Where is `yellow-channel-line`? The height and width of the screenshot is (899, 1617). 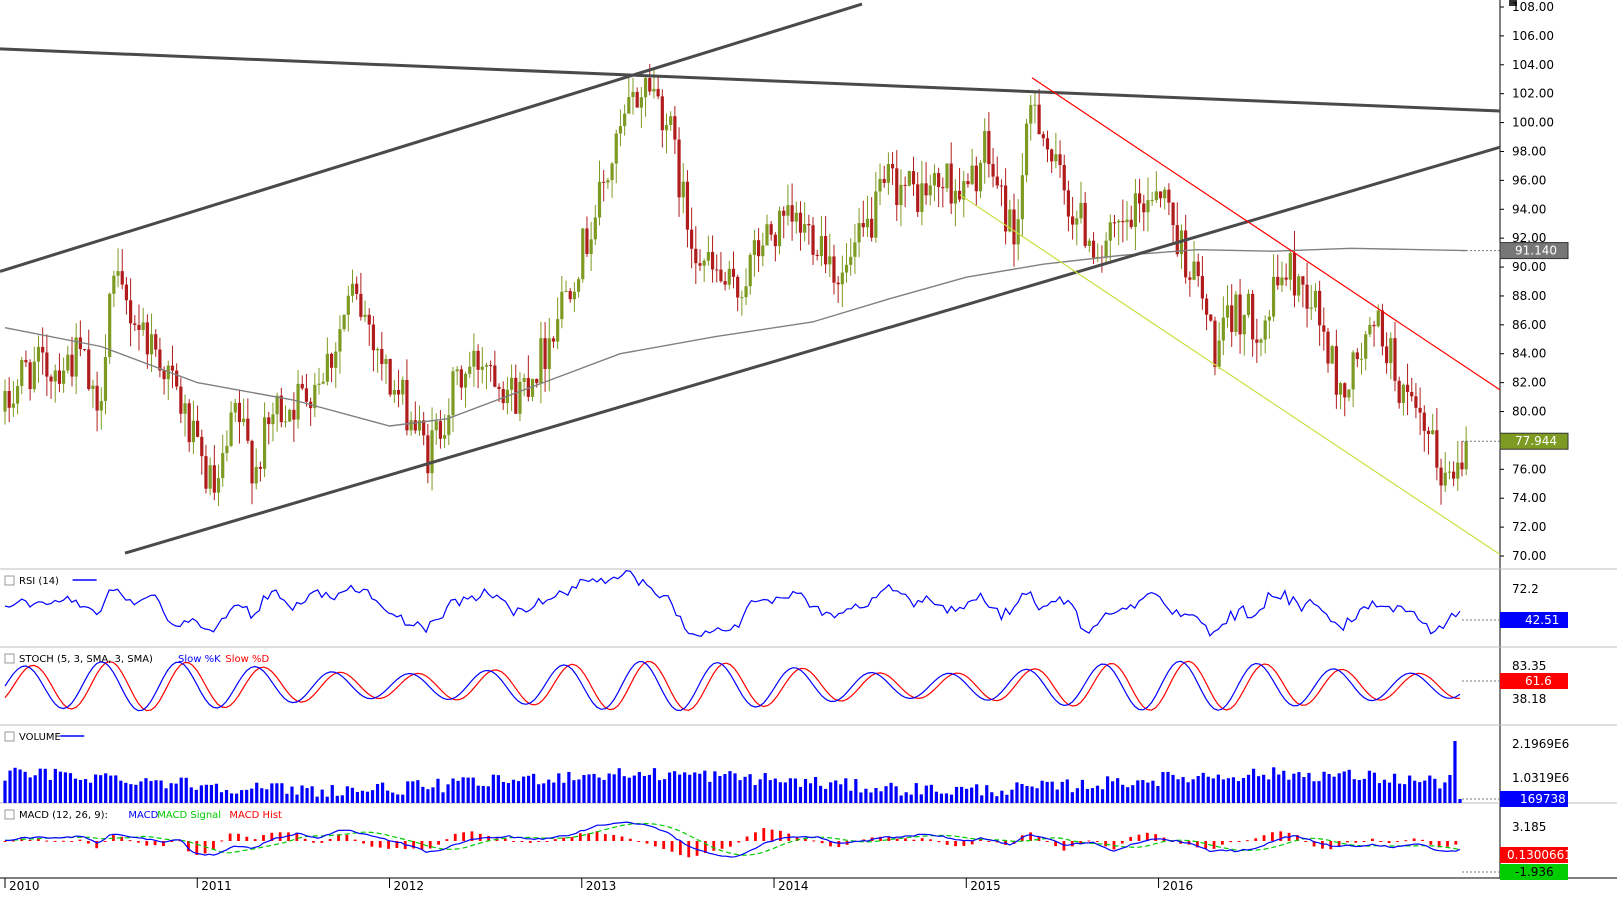
yellow-channel-line is located at coordinates (1230, 375).